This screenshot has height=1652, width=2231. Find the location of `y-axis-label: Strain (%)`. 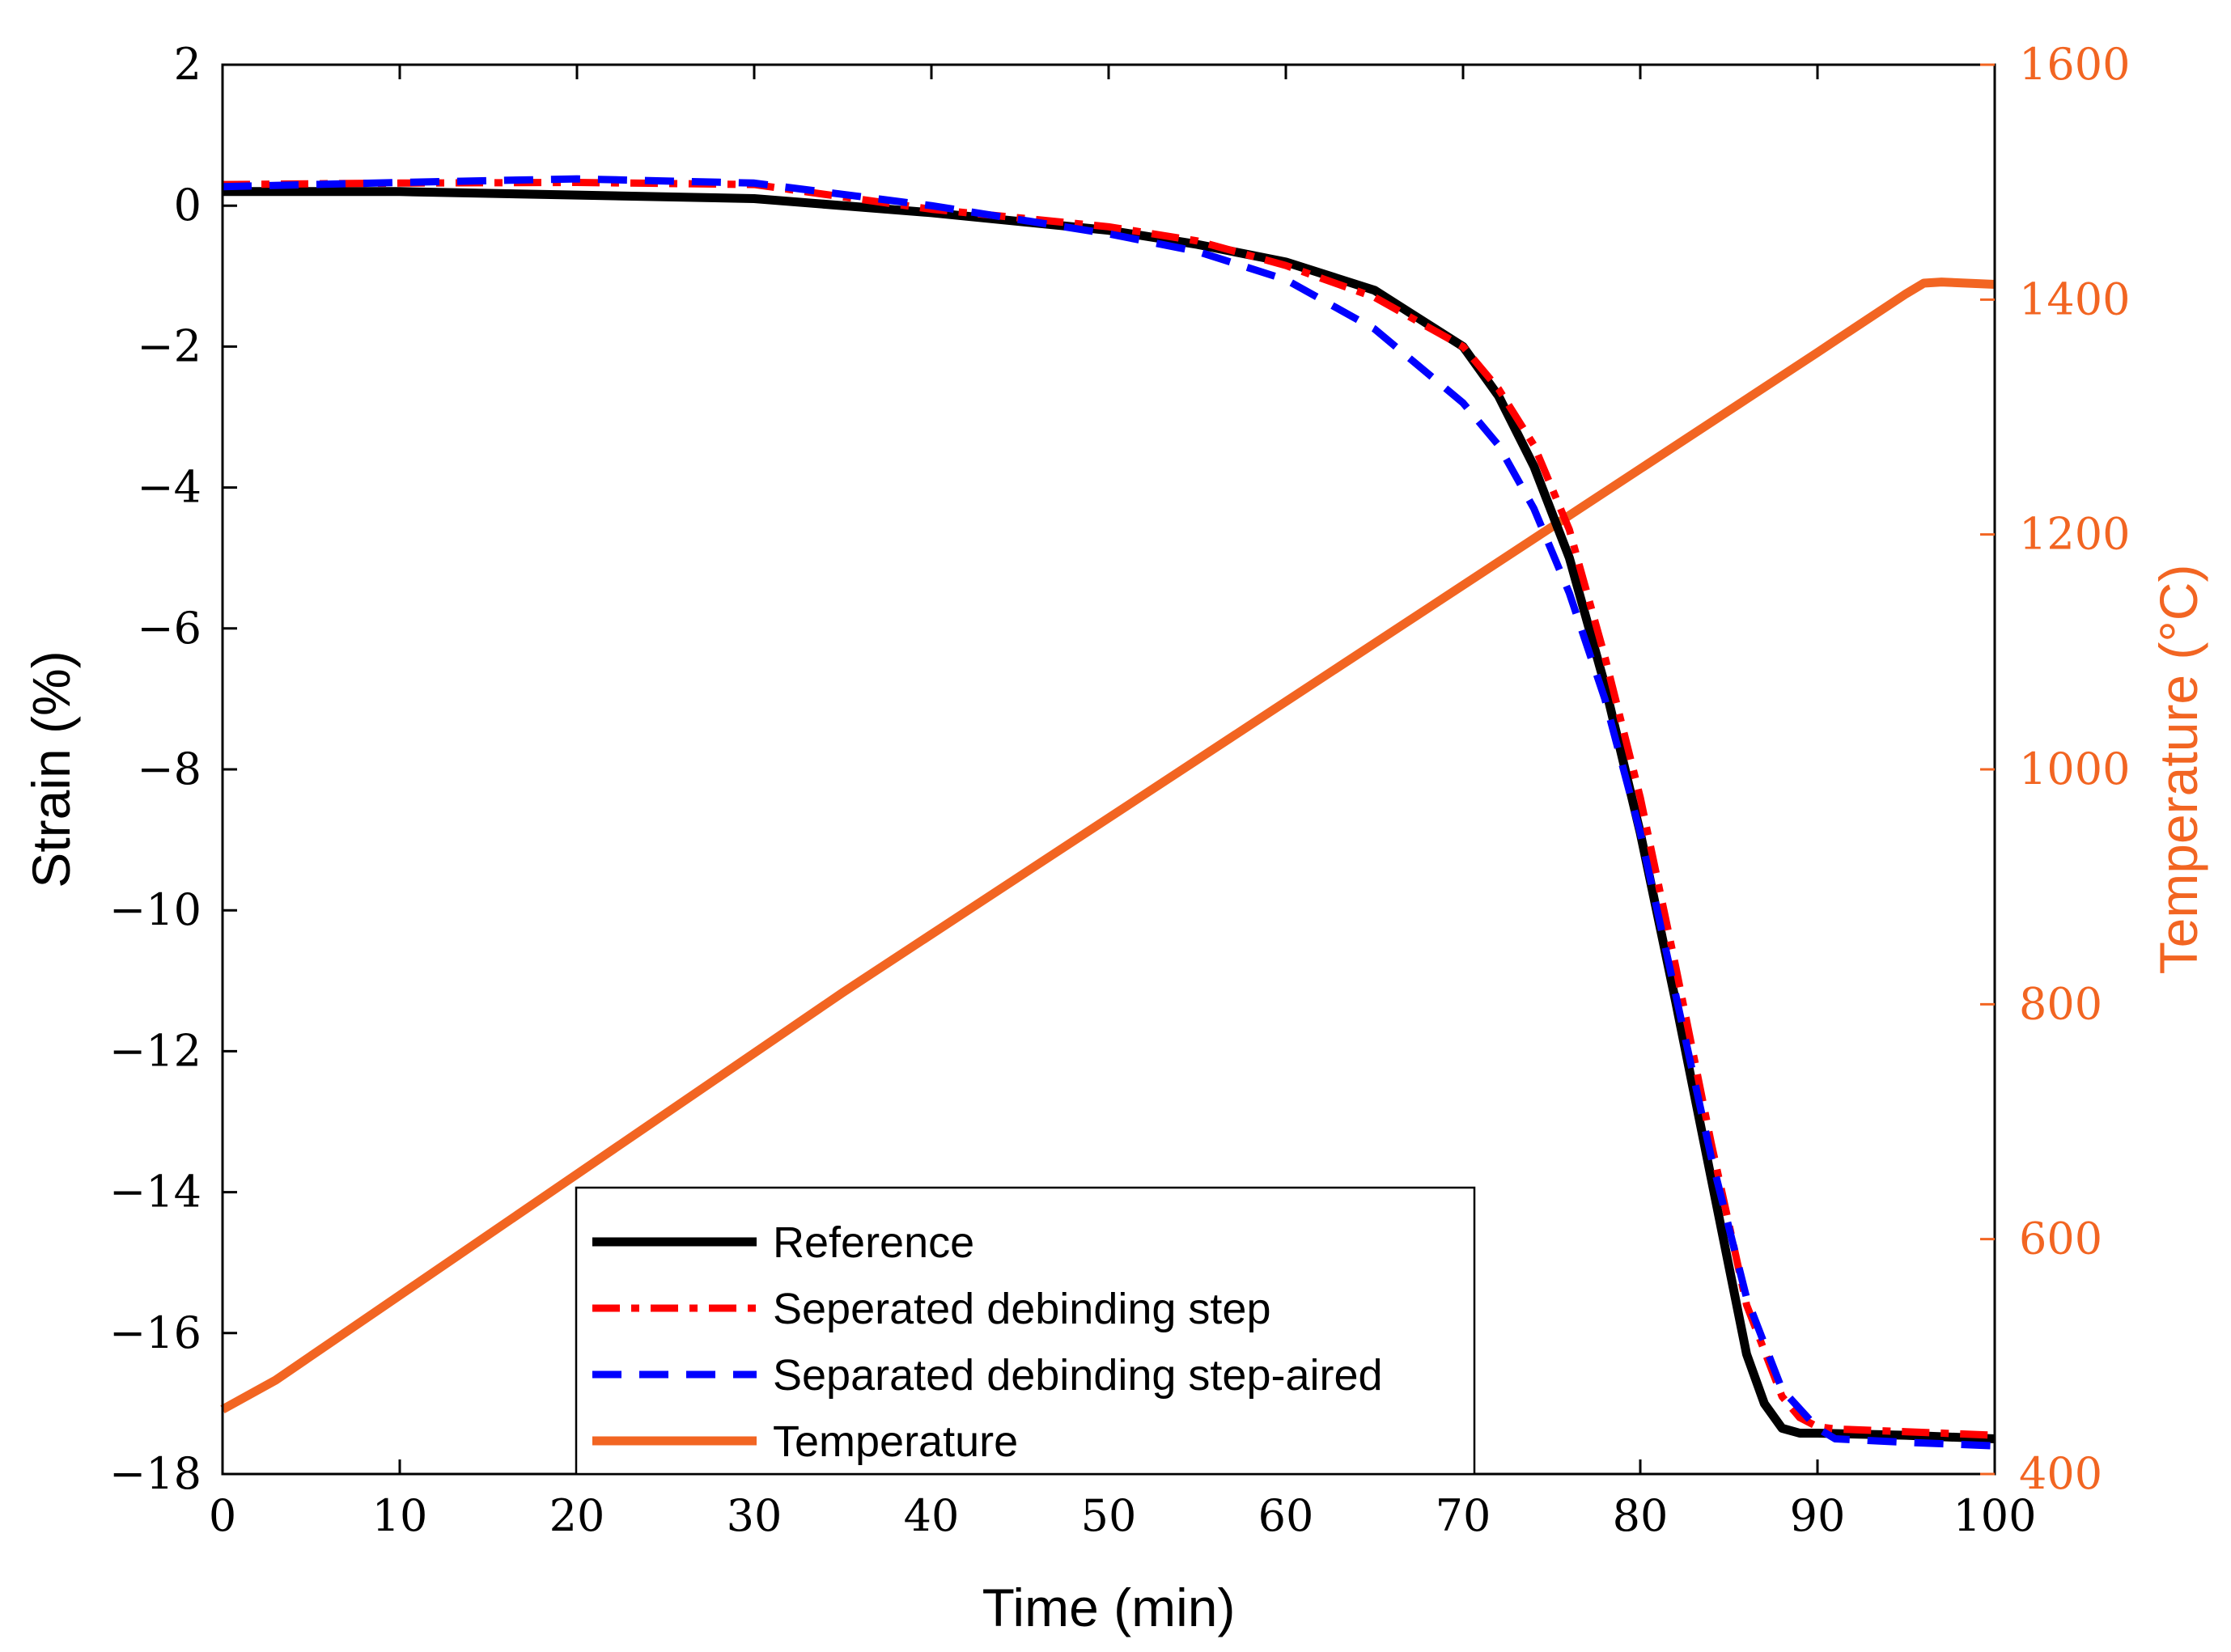

y-axis-label: Strain (%) is located at coordinates (51, 768).